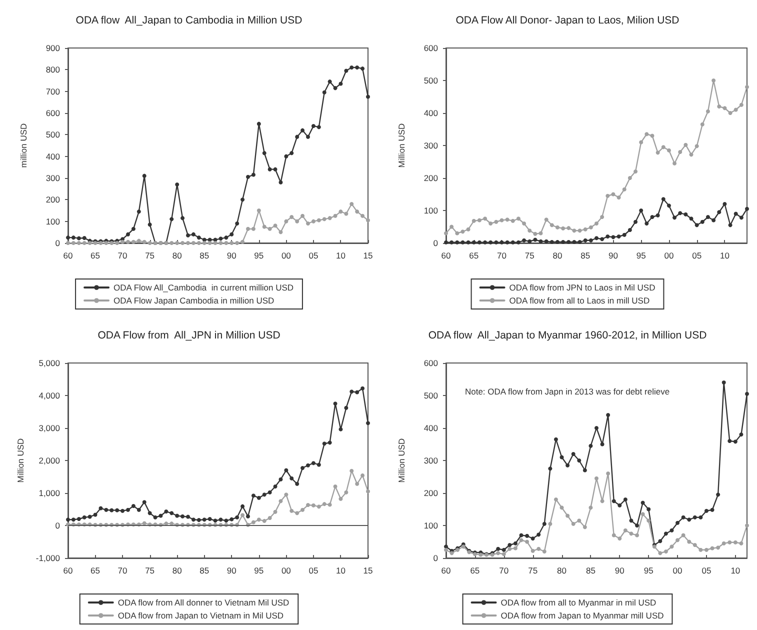  Describe the element at coordinates (49, 395) in the screenshot. I see `y-tick-label: 4,000` at that location.